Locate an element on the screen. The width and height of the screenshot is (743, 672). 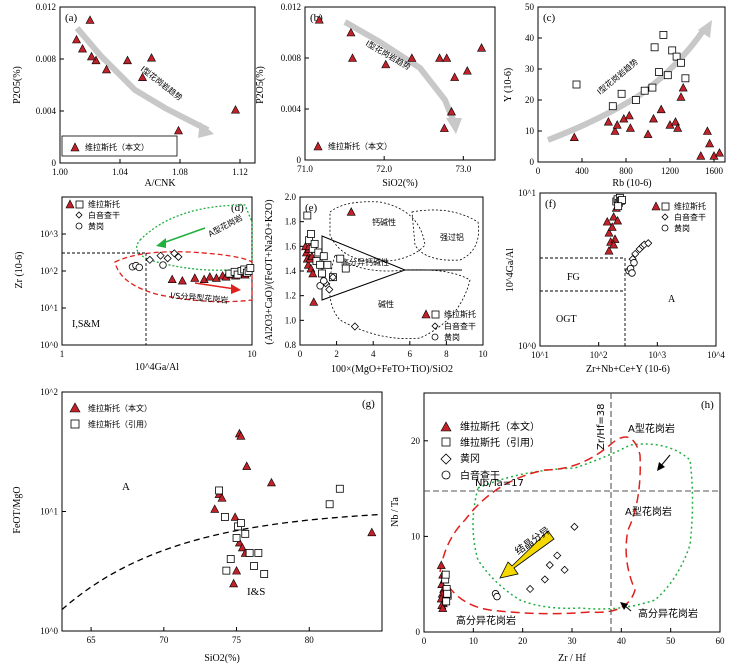
panel-e-region-ca: 钙碱性 is located at coordinates (384, 222).